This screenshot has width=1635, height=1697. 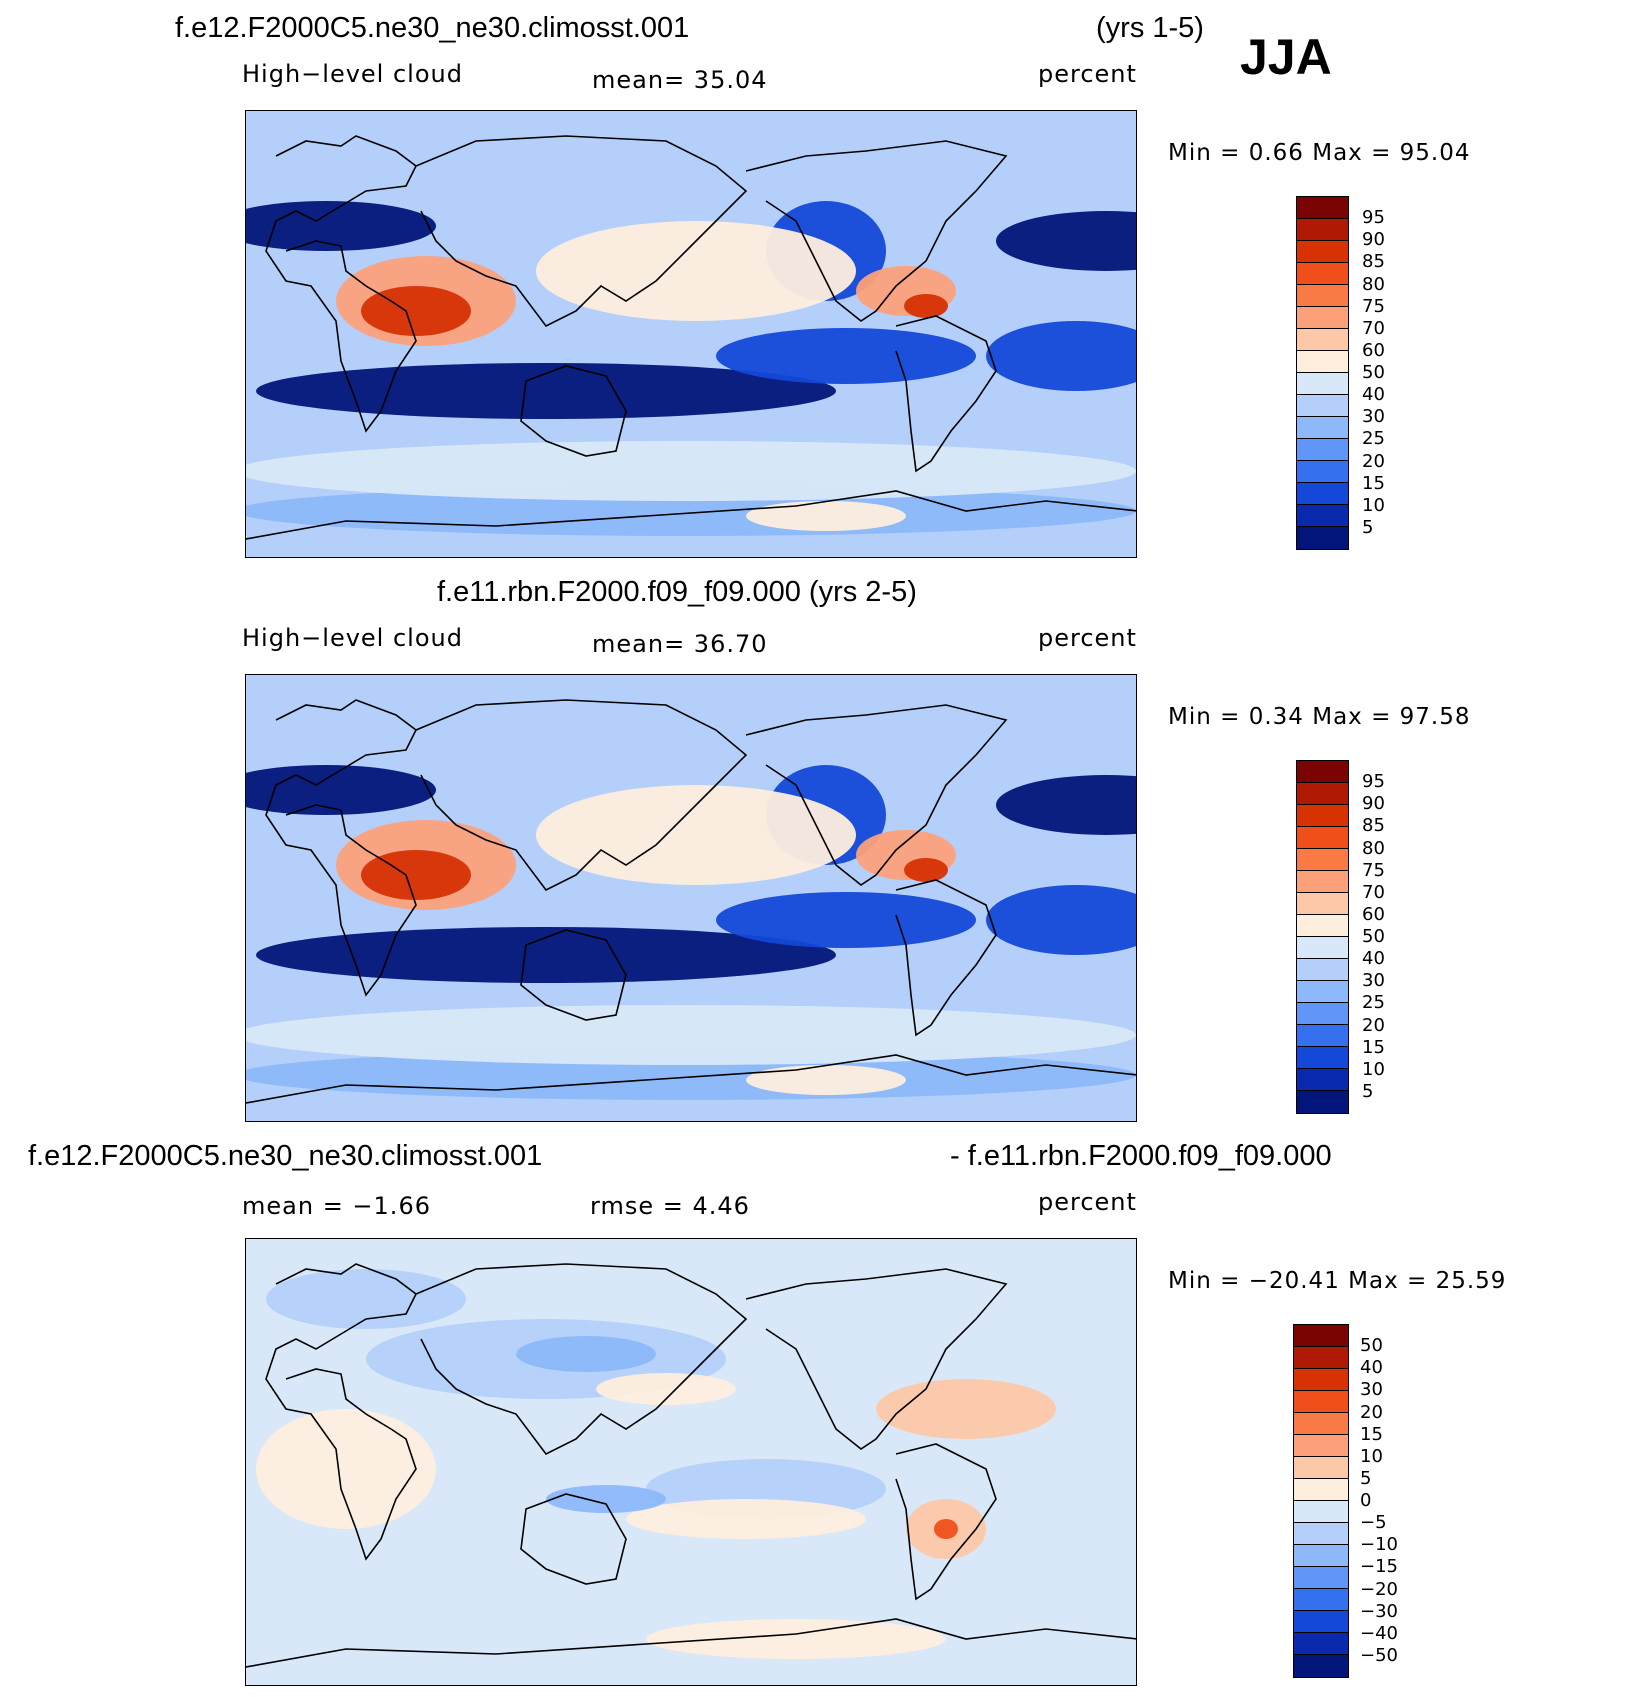 What do you see at coordinates (1379, 1611) in the screenshot?
I see `colorbar-label: −30` at bounding box center [1379, 1611].